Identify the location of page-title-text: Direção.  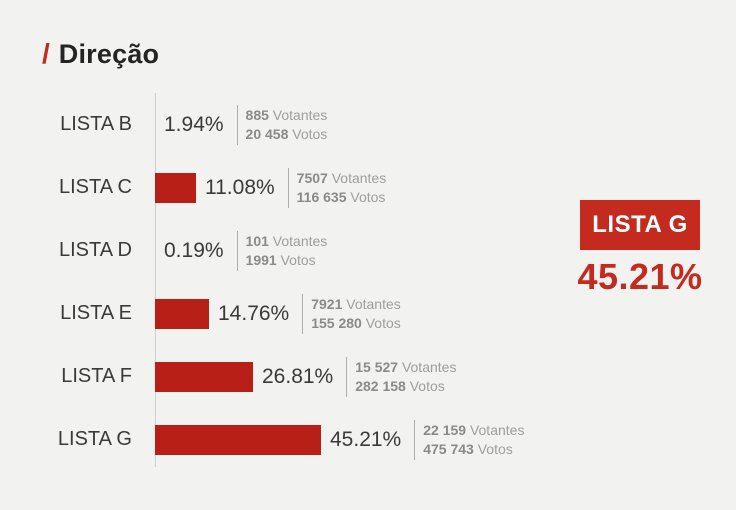
(109, 54).